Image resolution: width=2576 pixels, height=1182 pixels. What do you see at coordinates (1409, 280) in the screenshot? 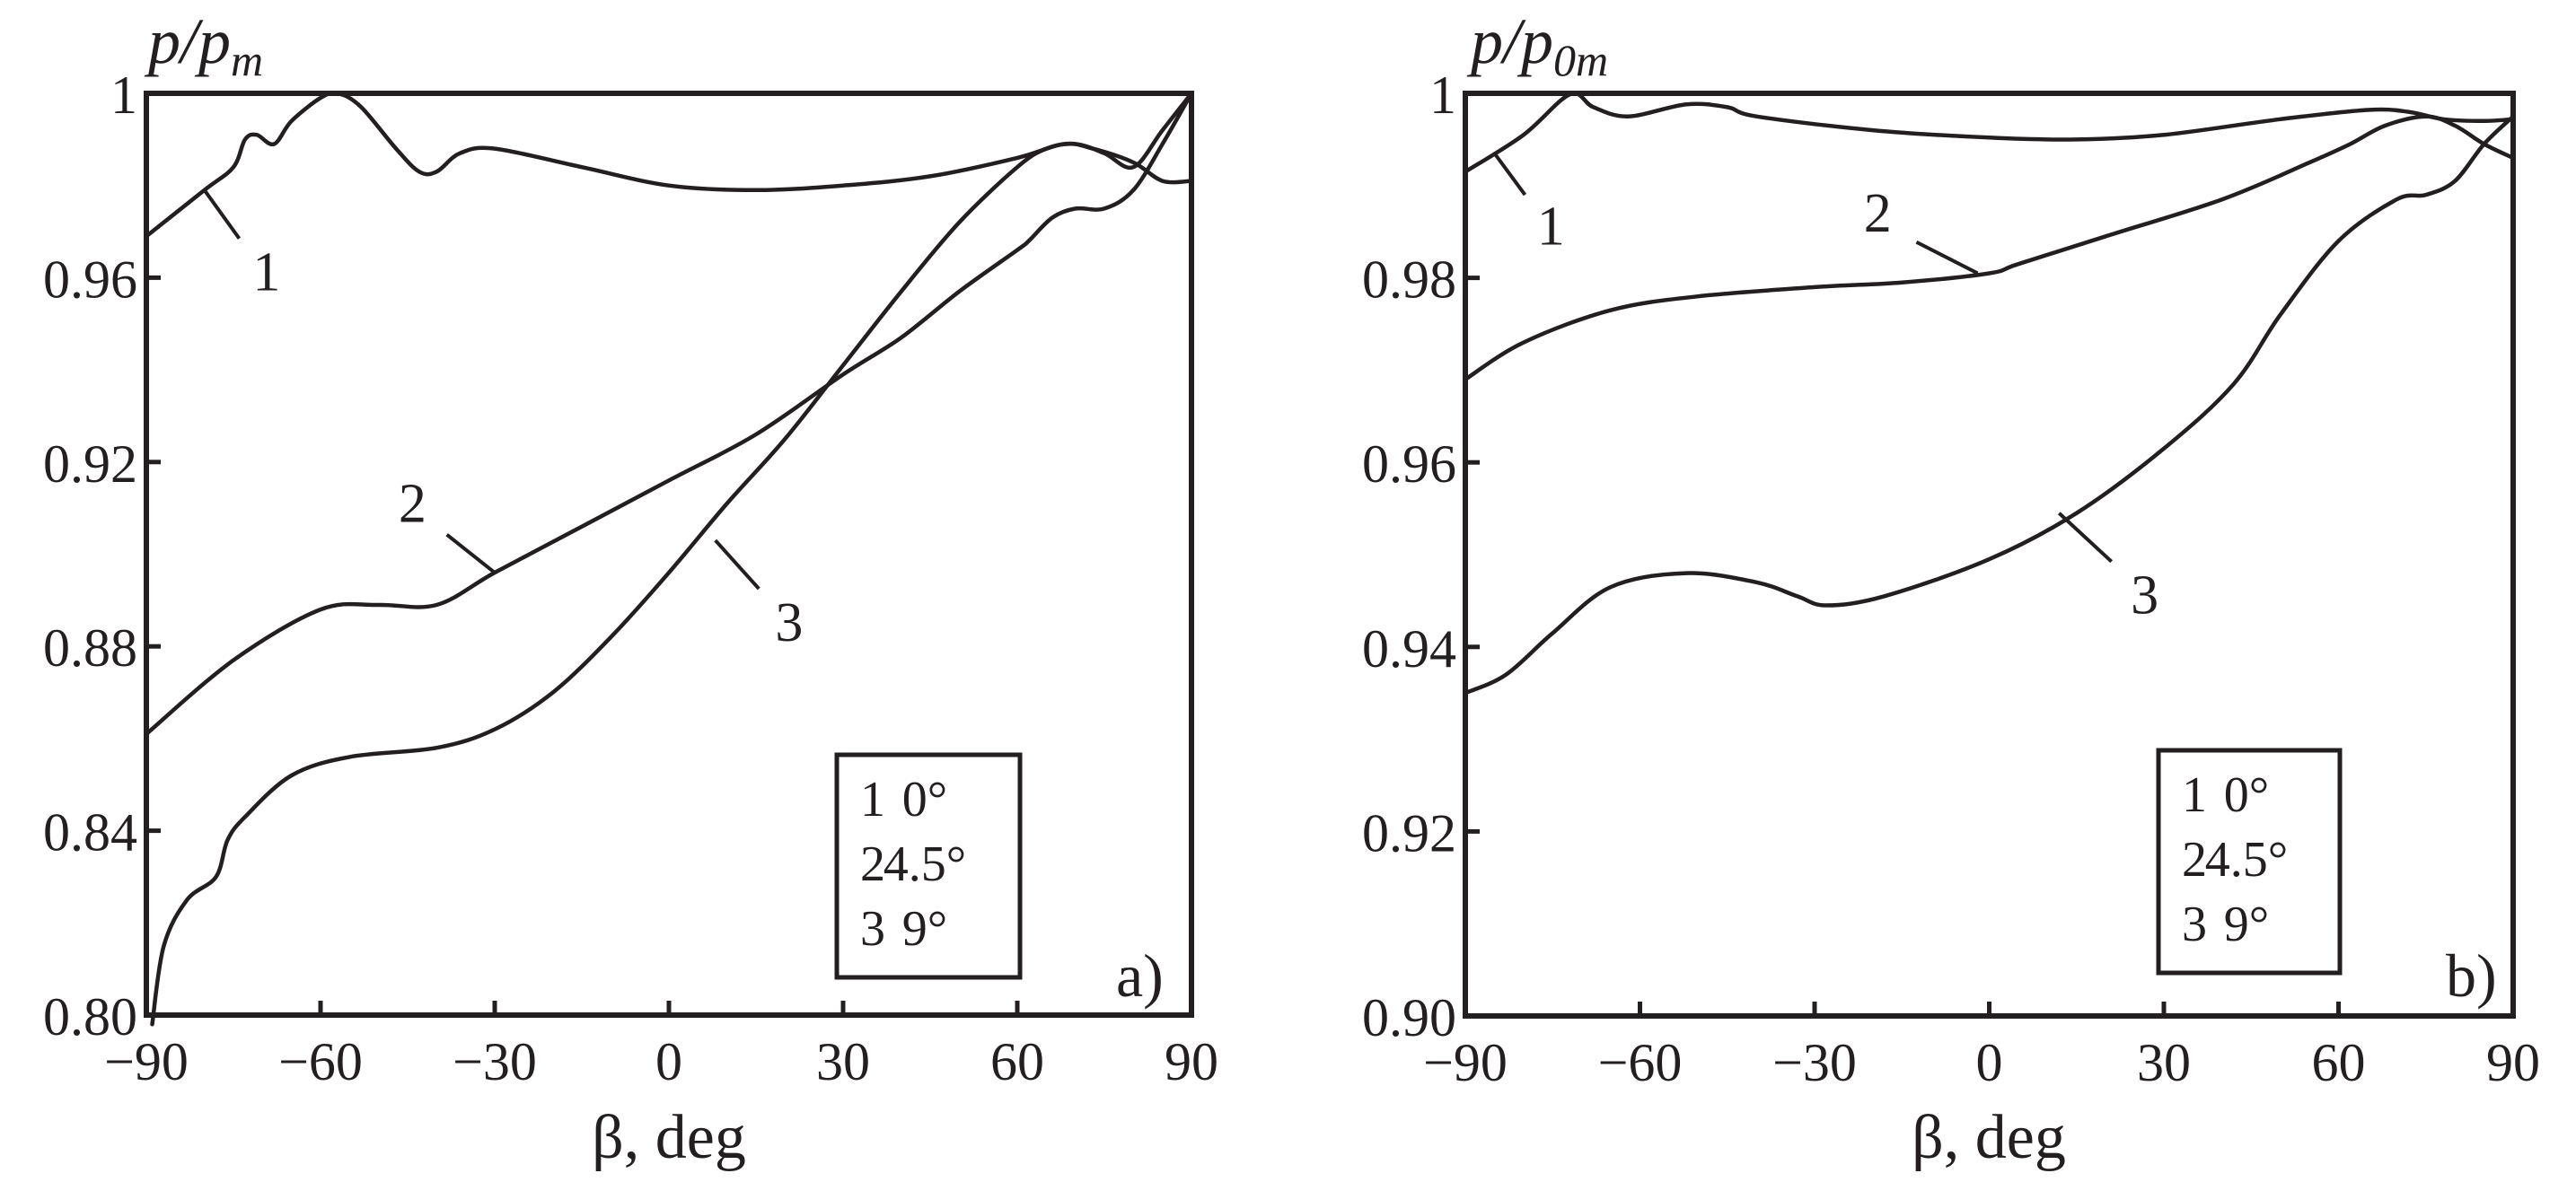
I see `y-tick-label: 0.98` at bounding box center [1409, 280].